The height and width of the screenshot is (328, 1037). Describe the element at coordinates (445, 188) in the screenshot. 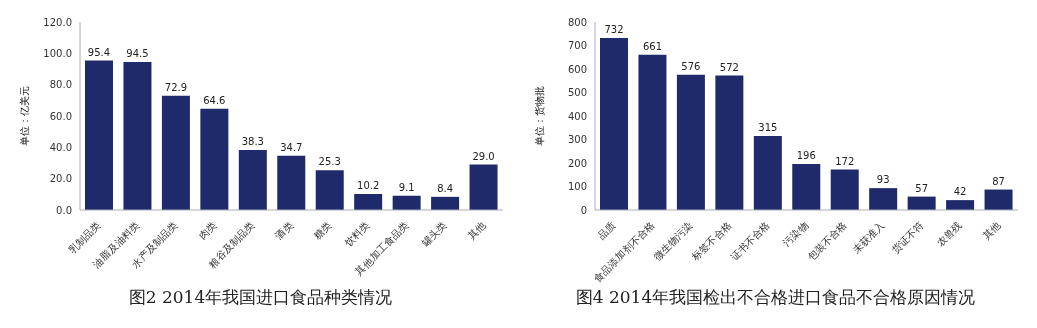

I see `data-label: 8.4` at that location.